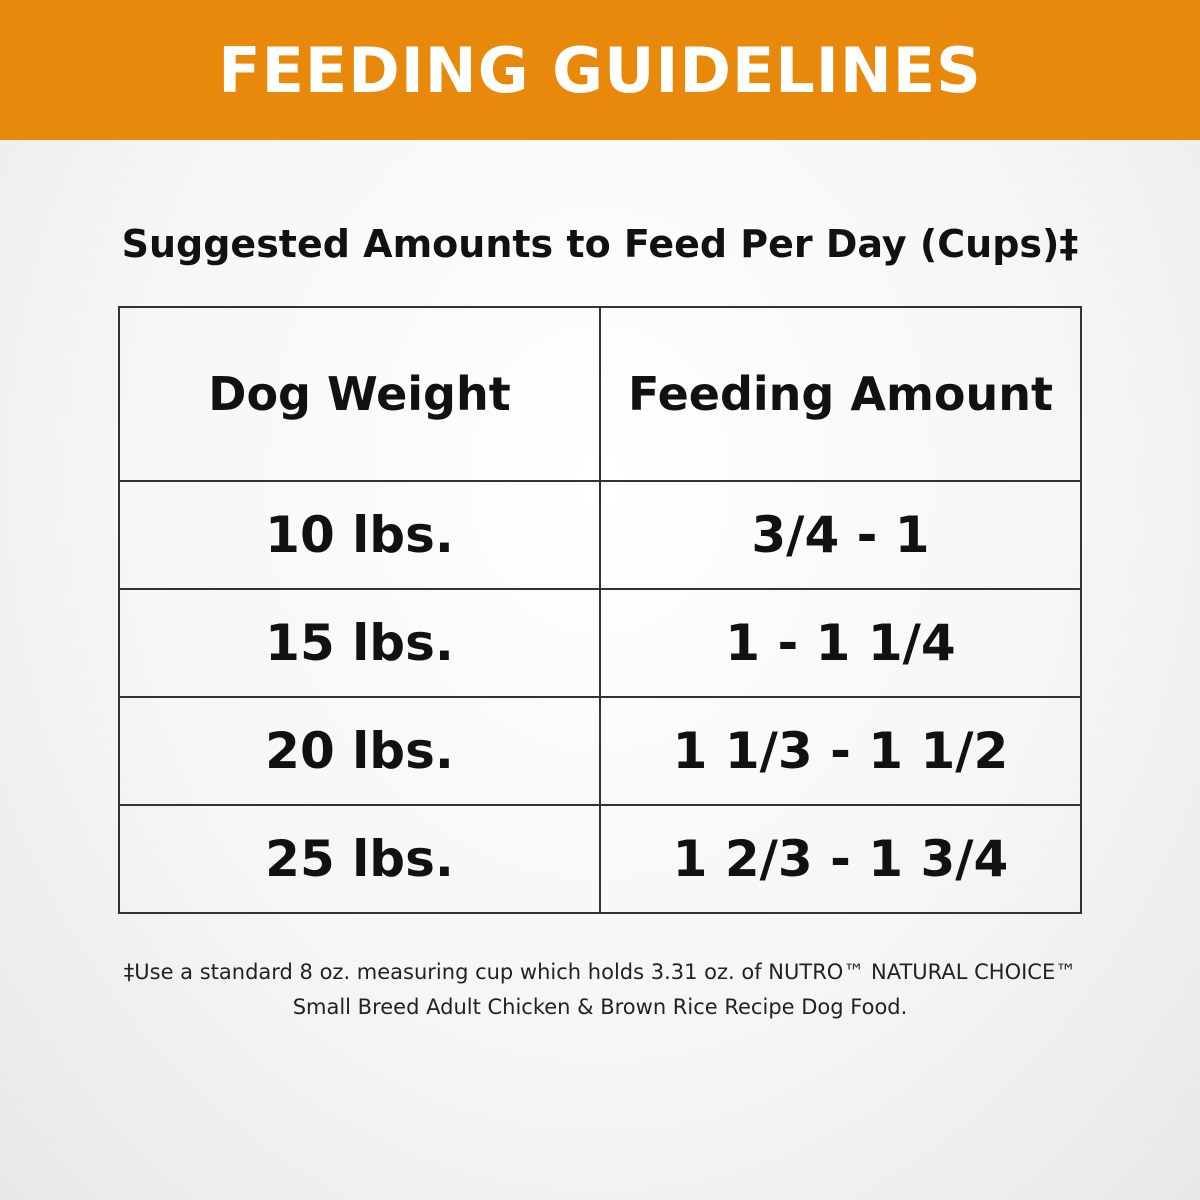  I want to click on weight-cell: 15 lbs., so click(359, 643).